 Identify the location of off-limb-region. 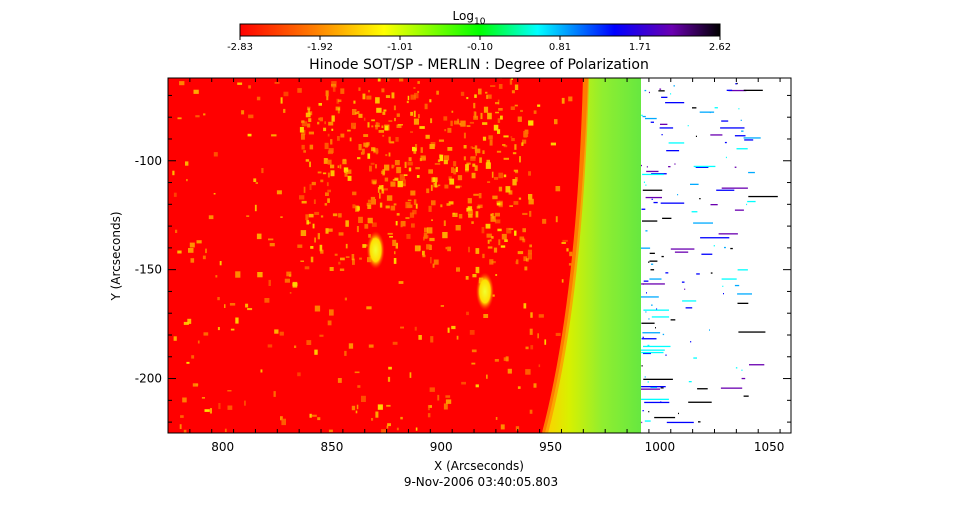
(716, 255).